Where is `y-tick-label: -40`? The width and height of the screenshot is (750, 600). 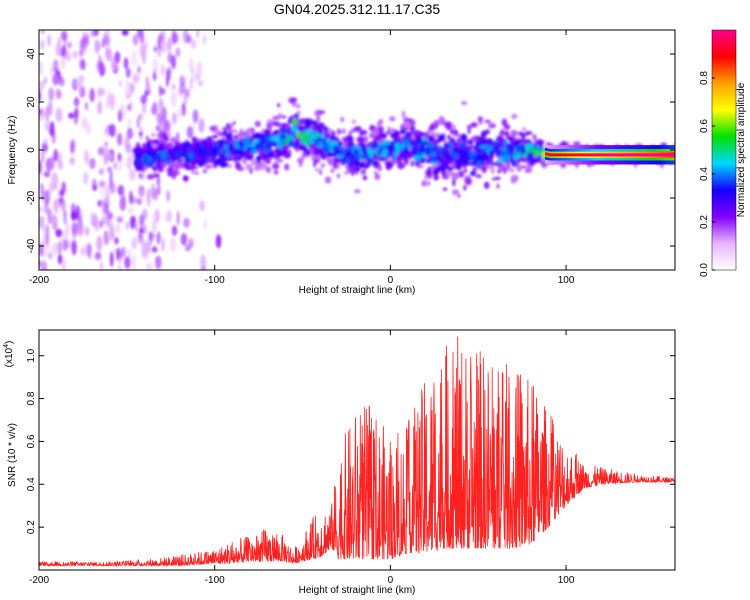 y-tick-label: -40 is located at coordinates (31, 245).